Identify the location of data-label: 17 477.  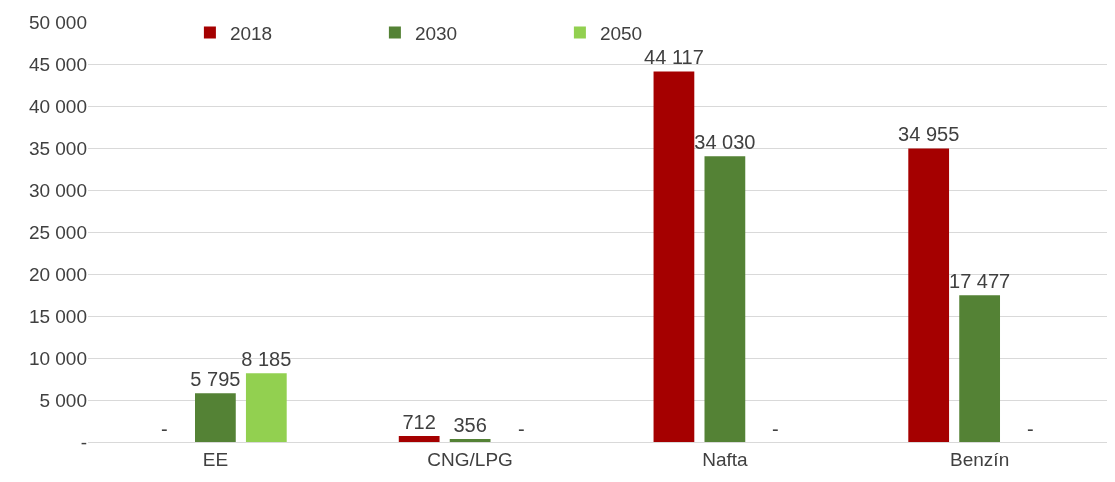
(980, 281).